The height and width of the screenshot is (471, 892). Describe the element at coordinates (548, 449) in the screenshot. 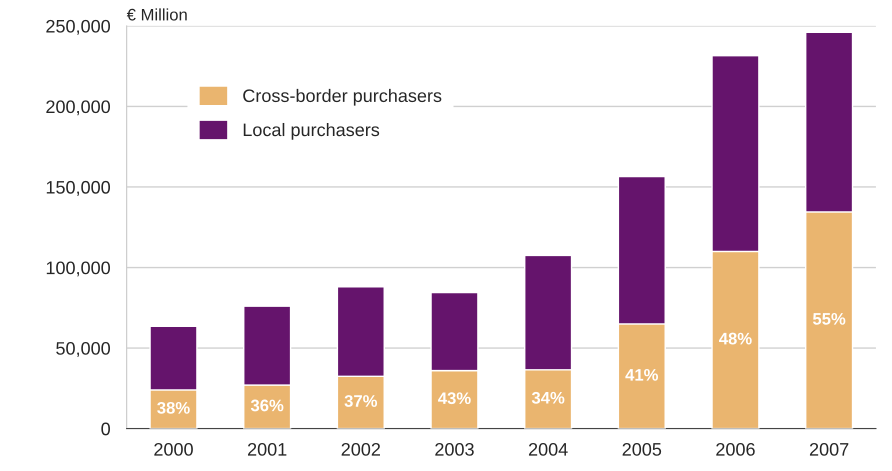

I see `x-tick-label: 2004` at that location.